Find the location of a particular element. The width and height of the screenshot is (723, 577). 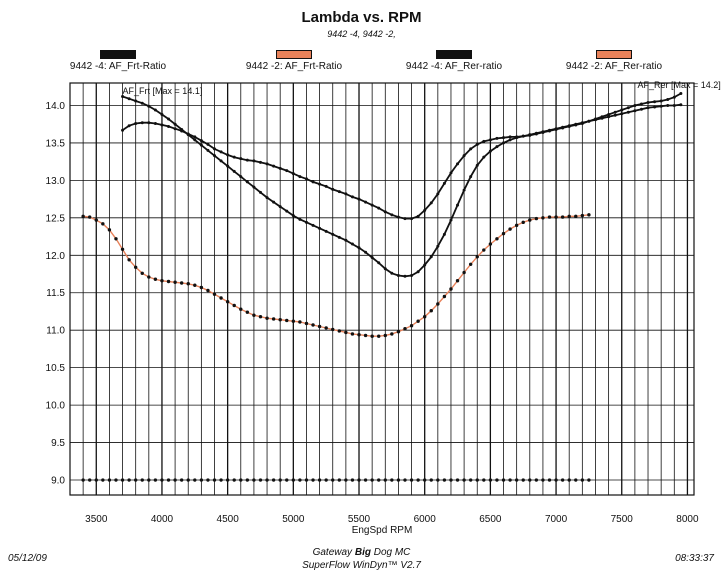

x-tick-label: 3500 is located at coordinates (96, 519).